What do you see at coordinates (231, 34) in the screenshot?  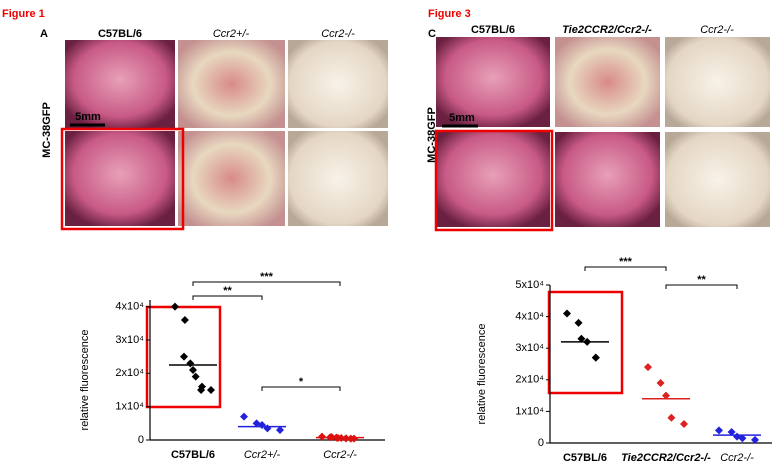 I see `photo-column-label: Ccr2+/-` at bounding box center [231, 34].